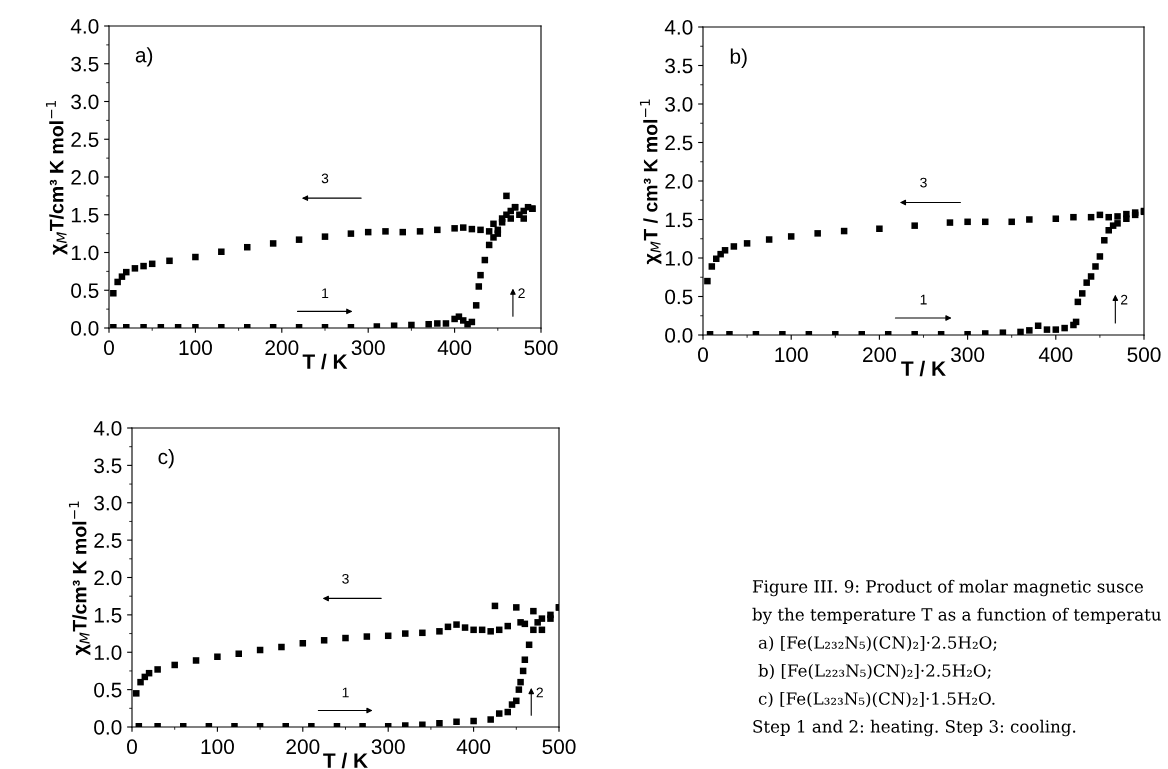 This screenshot has height=769, width=1168. I want to click on text: Step 1 and 2: heating. Step 3: cooling., so click(914, 728).